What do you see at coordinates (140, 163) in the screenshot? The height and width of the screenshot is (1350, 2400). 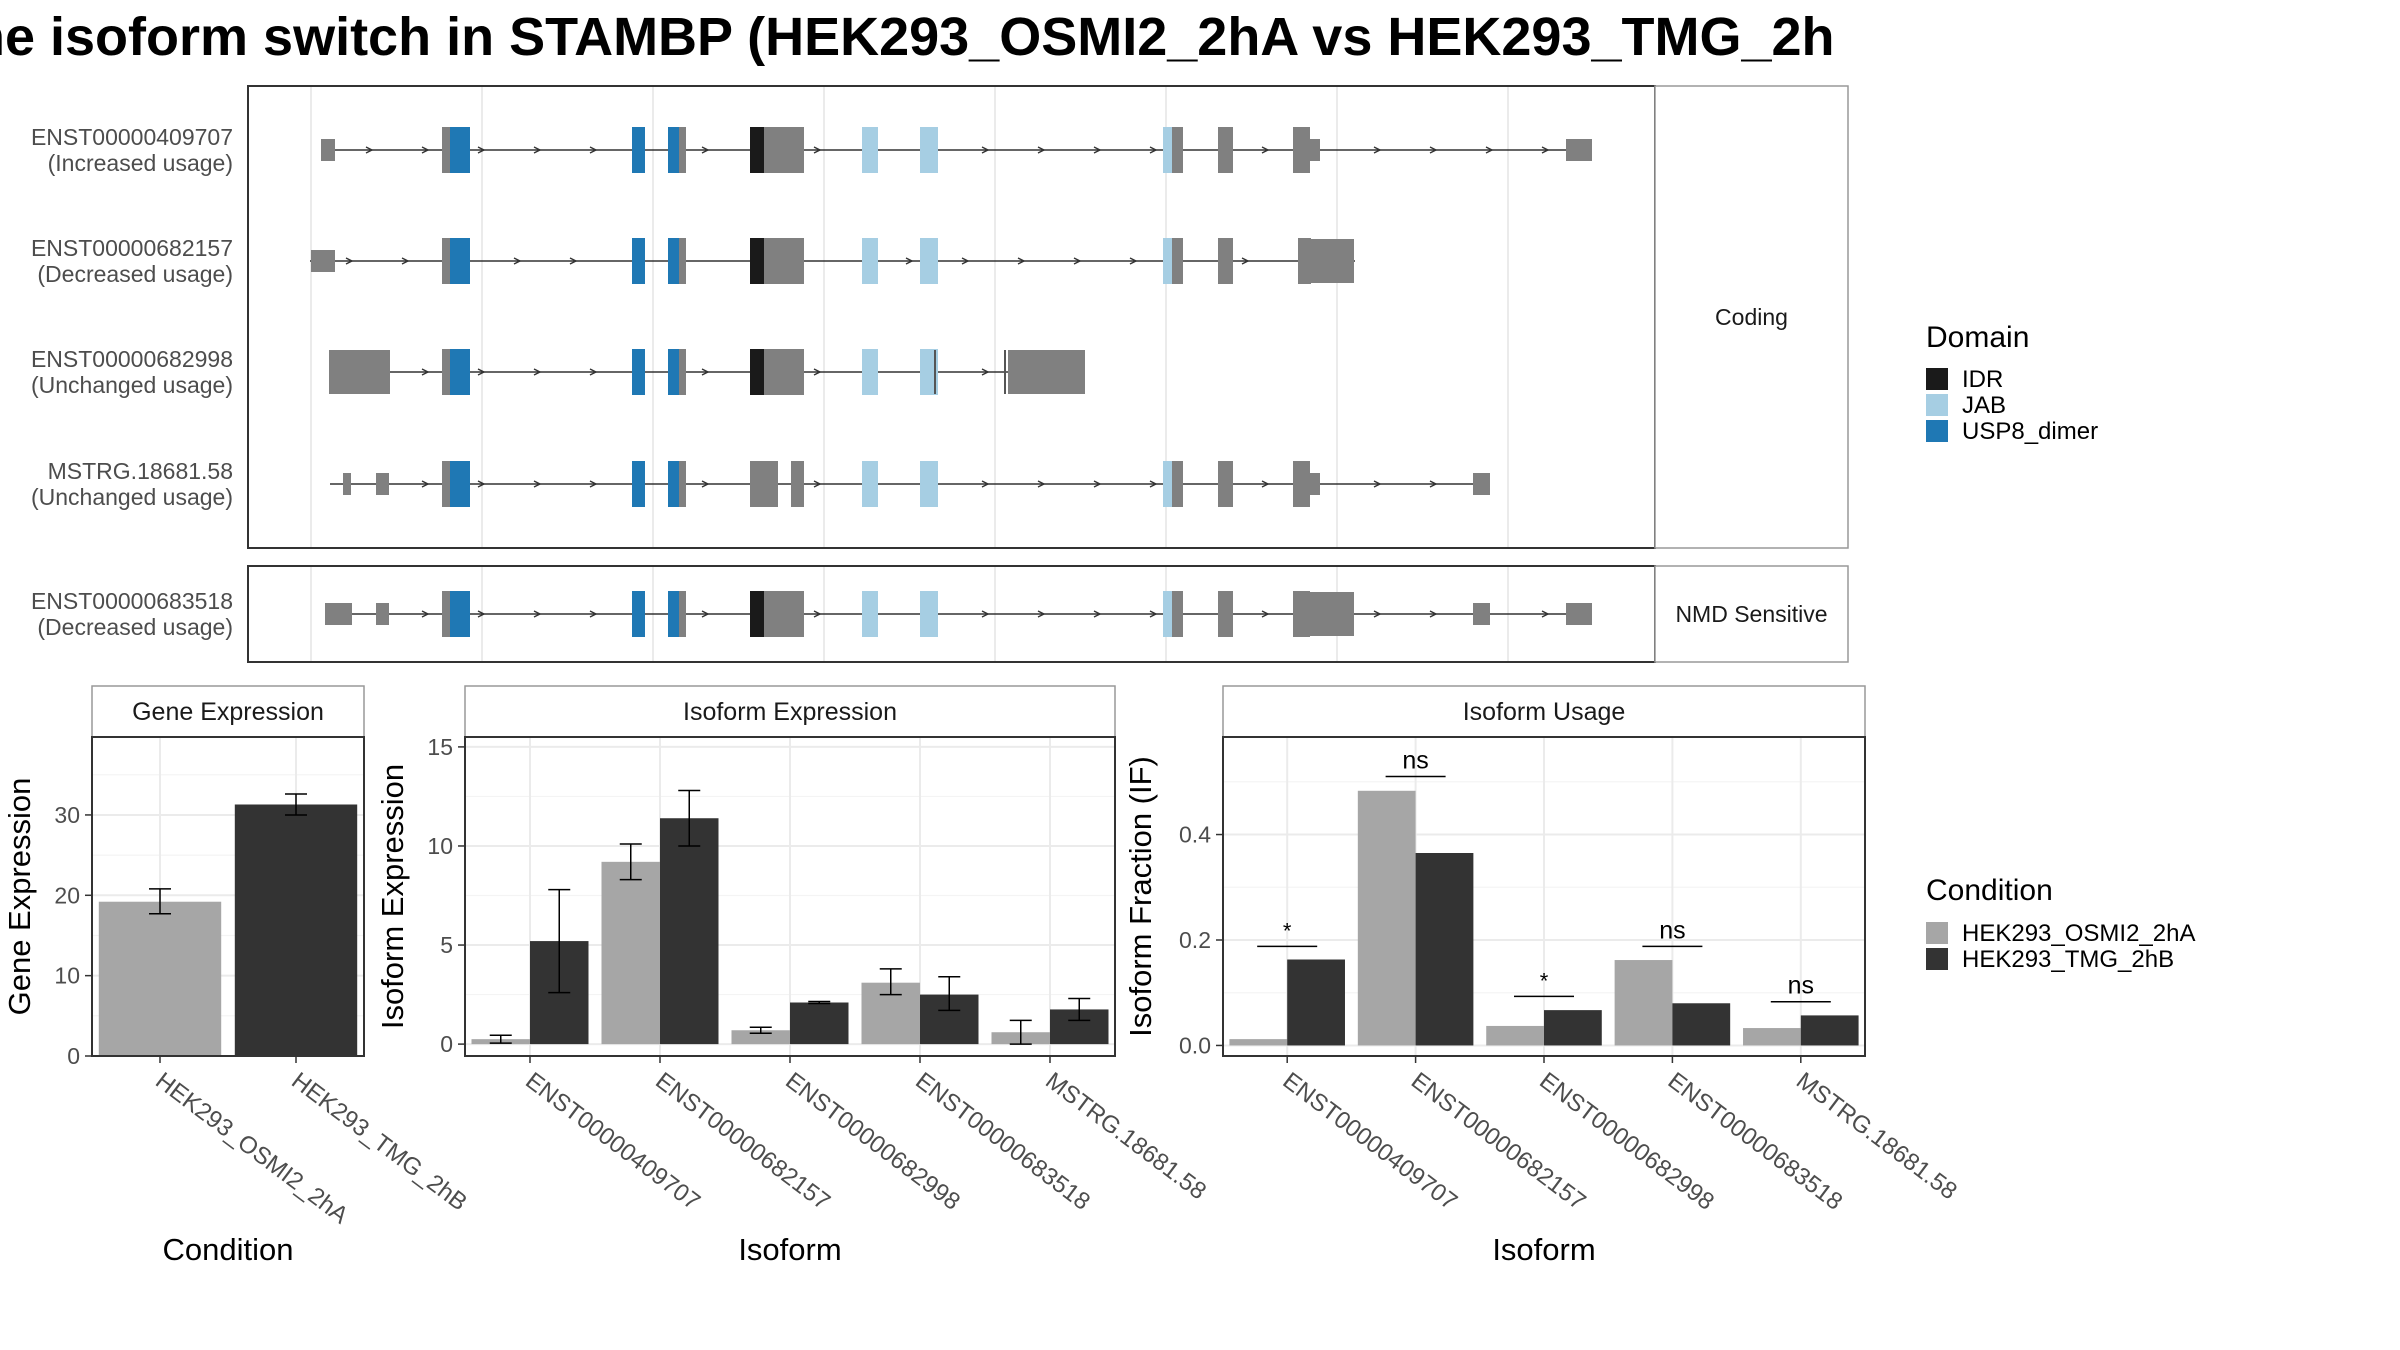 I see `transcript-usage-label: (Increased usage)` at bounding box center [140, 163].